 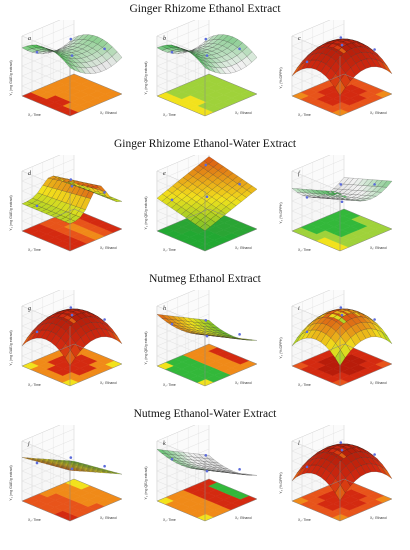 I want to click on section-title-1: Ginger Rhizome Ethanol Extract, so click(x=205, y=9).